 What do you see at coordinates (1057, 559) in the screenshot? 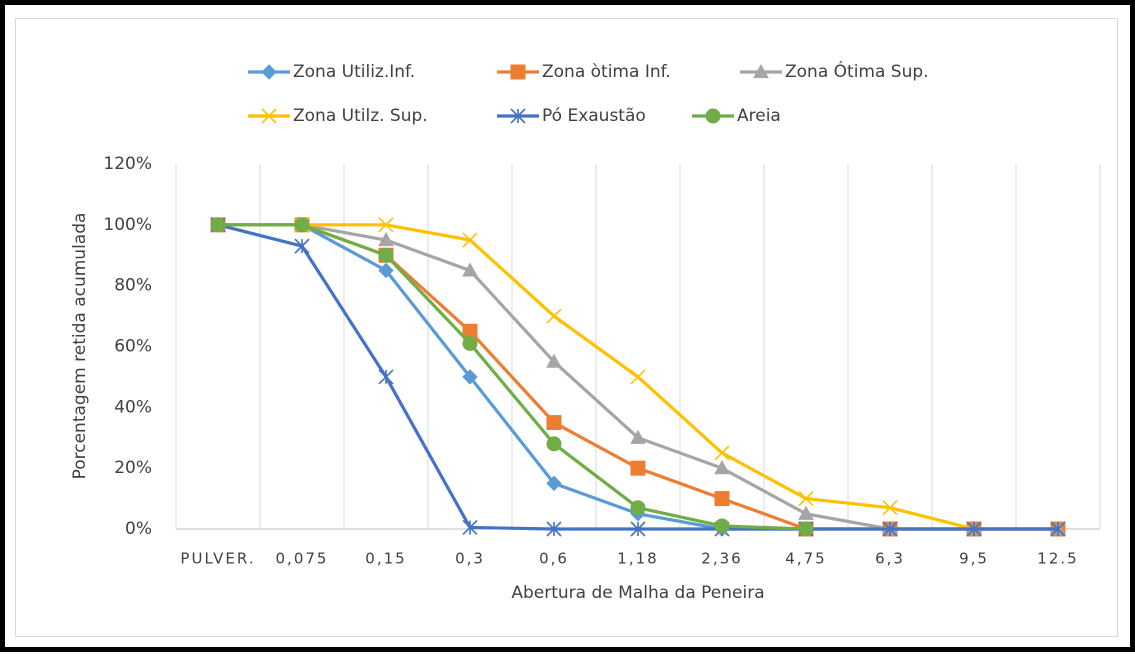
I see `x-tick-label: 12.5` at bounding box center [1057, 559].